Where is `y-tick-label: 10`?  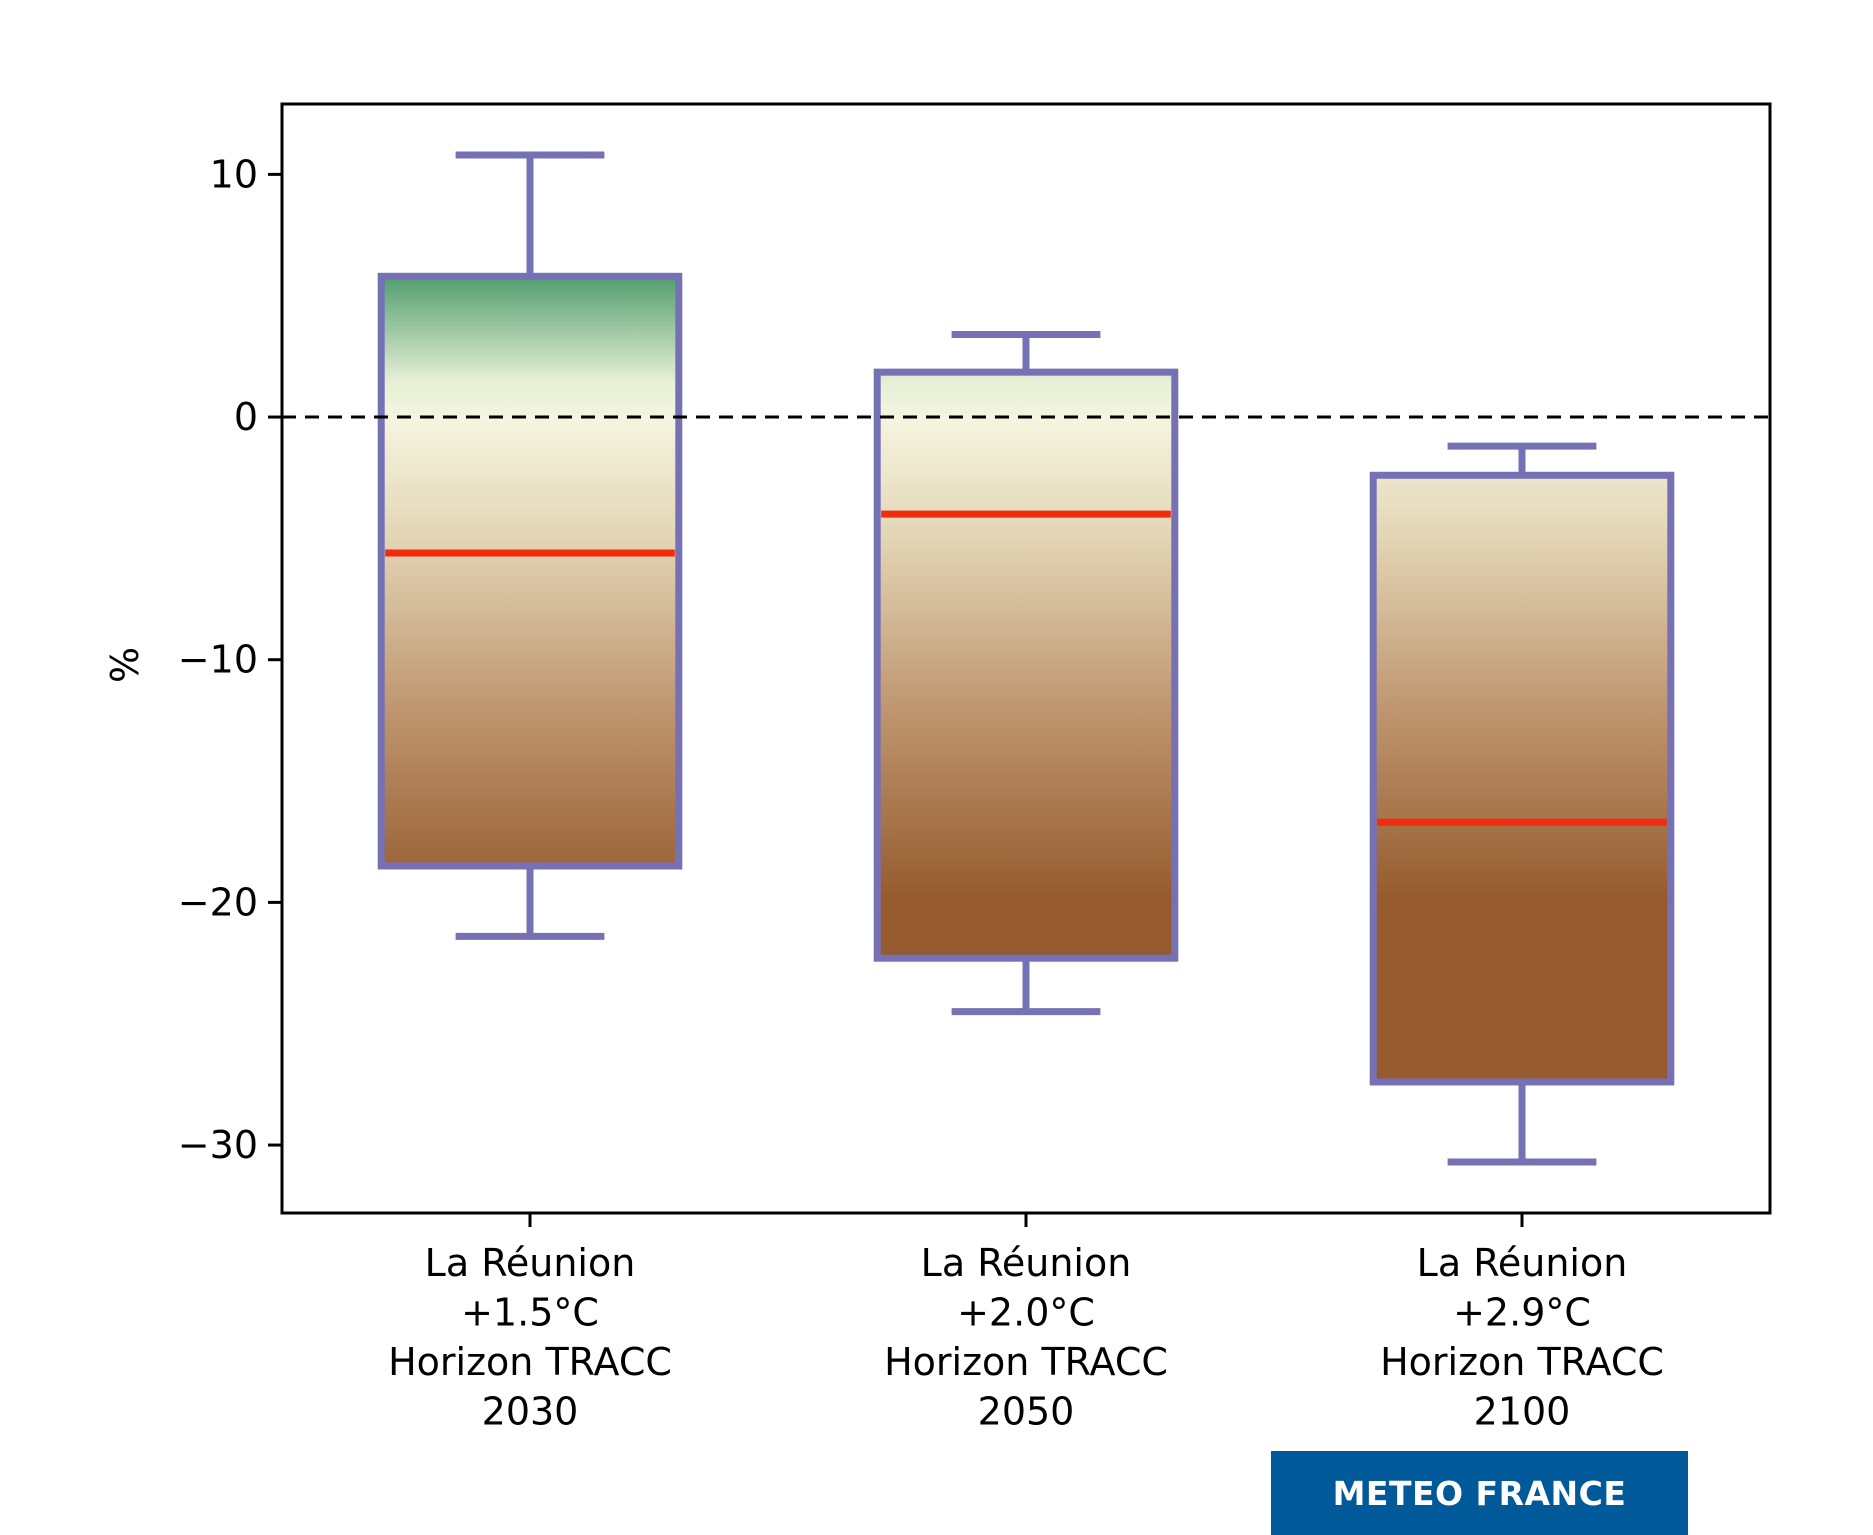 y-tick-label: 10 is located at coordinates (234, 174).